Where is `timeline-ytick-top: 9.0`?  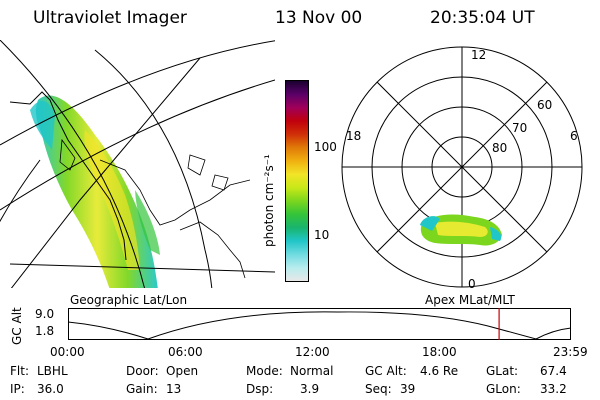 timeline-ytick-top: 9.0 is located at coordinates (45, 314).